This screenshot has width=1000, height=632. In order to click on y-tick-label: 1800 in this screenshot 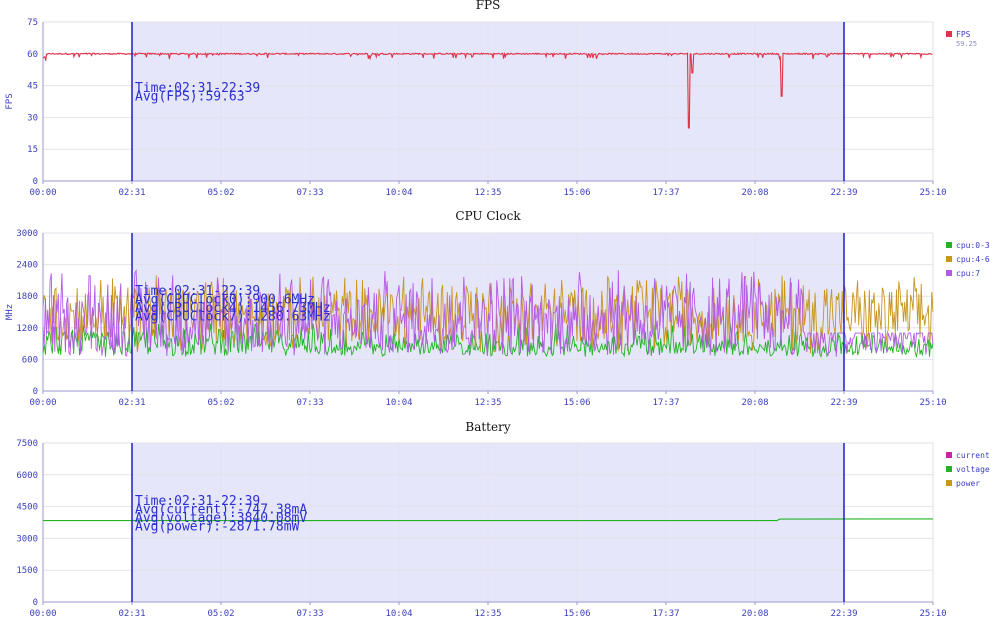, I will do `click(27, 297)`.